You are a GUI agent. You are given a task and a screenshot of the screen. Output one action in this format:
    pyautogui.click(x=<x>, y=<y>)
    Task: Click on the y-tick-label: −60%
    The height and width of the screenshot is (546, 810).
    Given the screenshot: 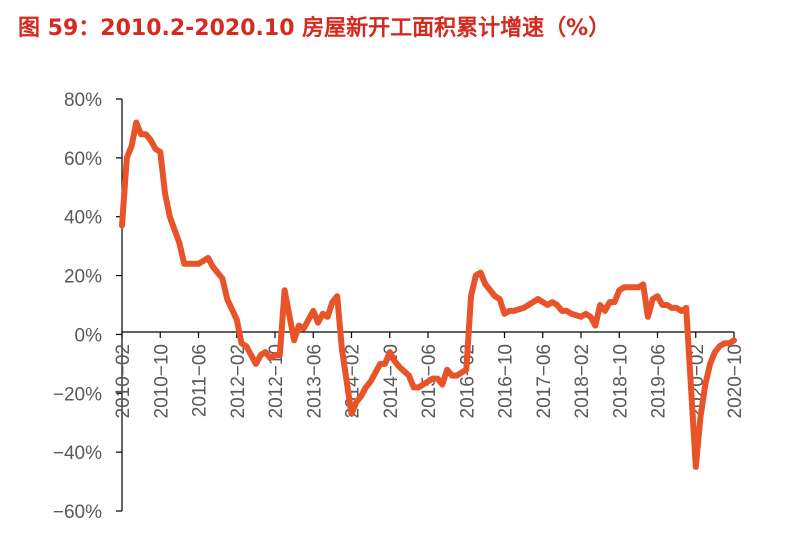 What is the action you would take?
    pyautogui.click(x=77, y=512)
    